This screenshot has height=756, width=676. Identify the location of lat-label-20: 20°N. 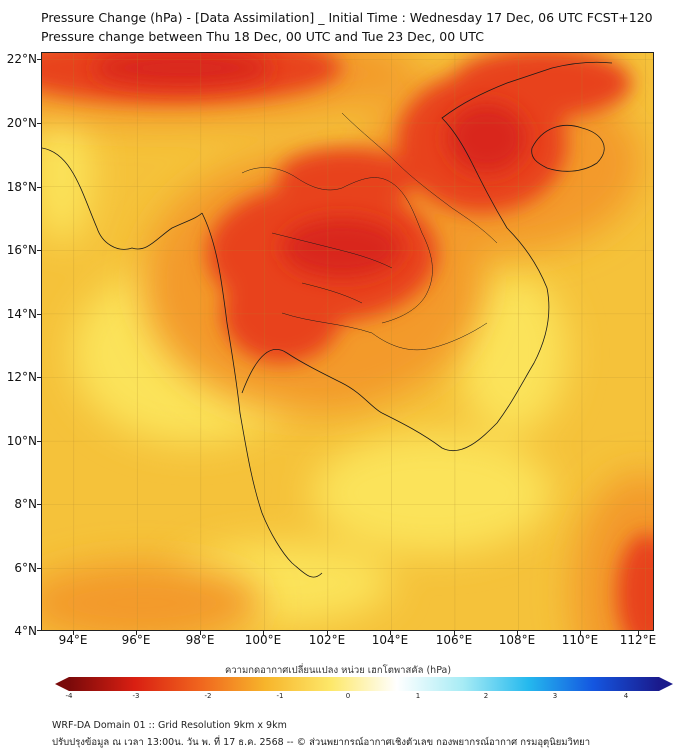
(21, 123).